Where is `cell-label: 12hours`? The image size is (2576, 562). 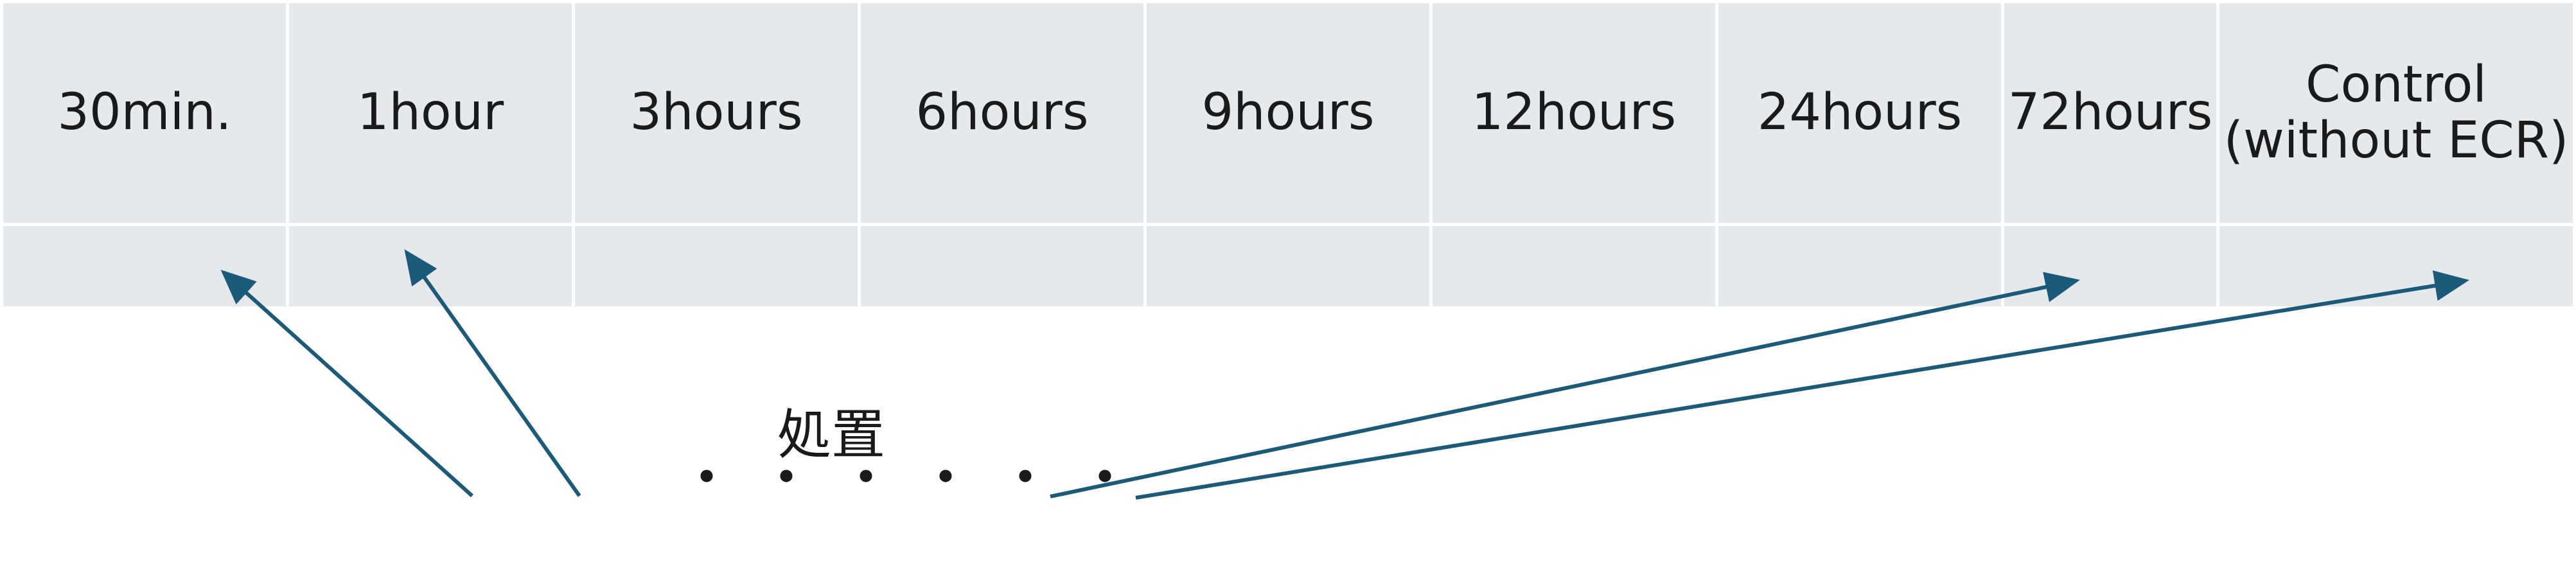
cell-label: 12hours is located at coordinates (1574, 112).